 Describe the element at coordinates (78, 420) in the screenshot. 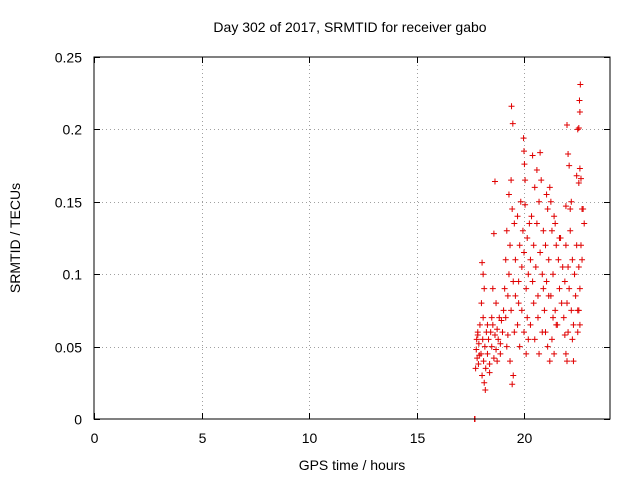

I see `y-tick-label: 0` at that location.